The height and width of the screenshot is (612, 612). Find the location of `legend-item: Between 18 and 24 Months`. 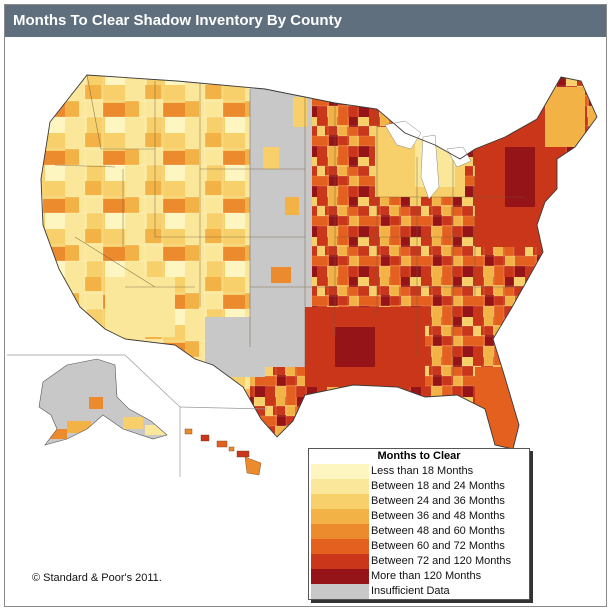

legend-item: Between 18 and 24 Months is located at coordinates (419, 486).